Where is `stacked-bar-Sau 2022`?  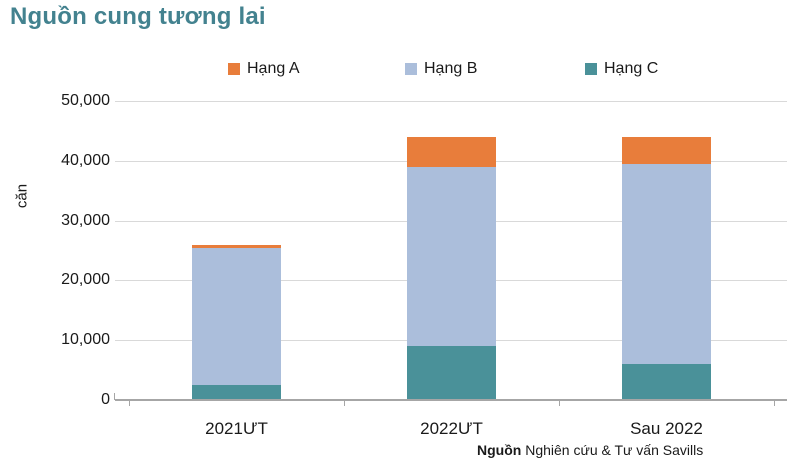 stacked-bar-Sau 2022 is located at coordinates (666, 268).